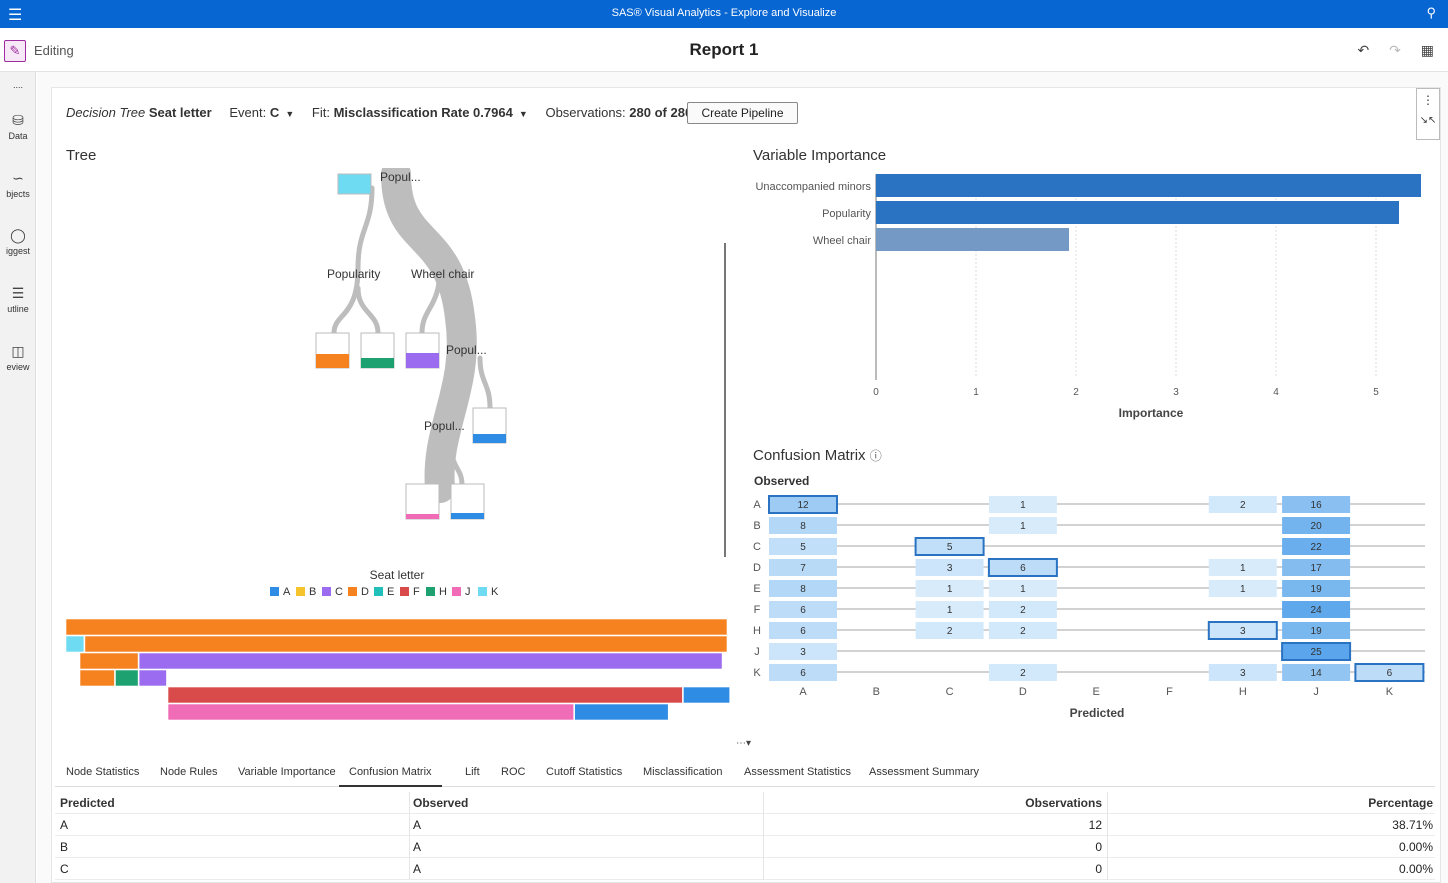  I want to click on table-row: A A 12 38.71%, so click(745, 825).